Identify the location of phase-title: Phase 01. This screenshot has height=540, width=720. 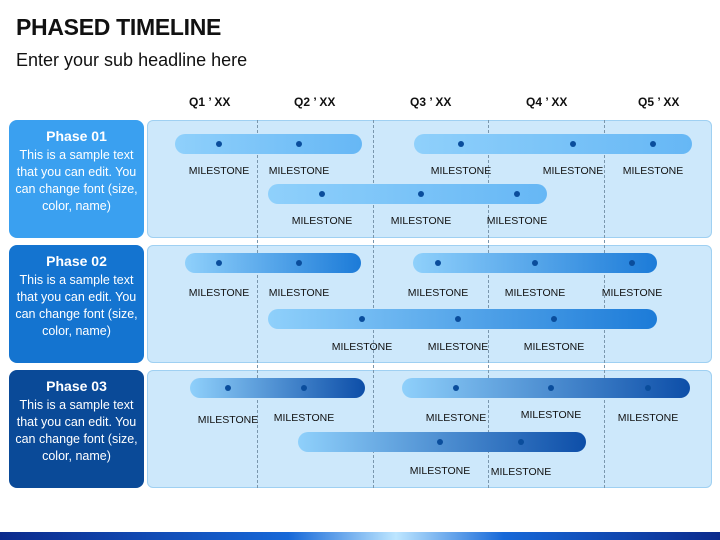
(76, 136).